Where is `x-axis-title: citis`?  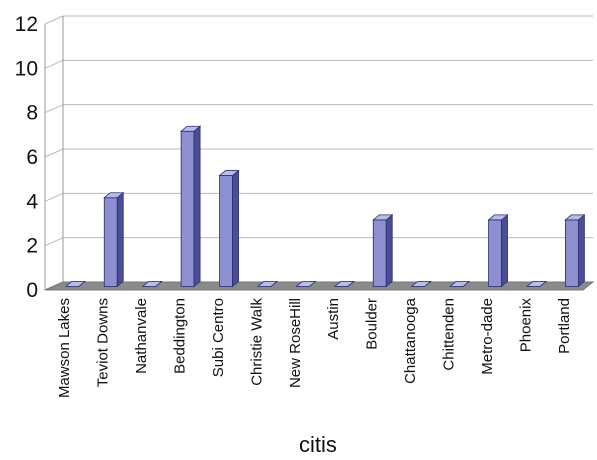
x-axis-title: citis is located at coordinates (318, 444).